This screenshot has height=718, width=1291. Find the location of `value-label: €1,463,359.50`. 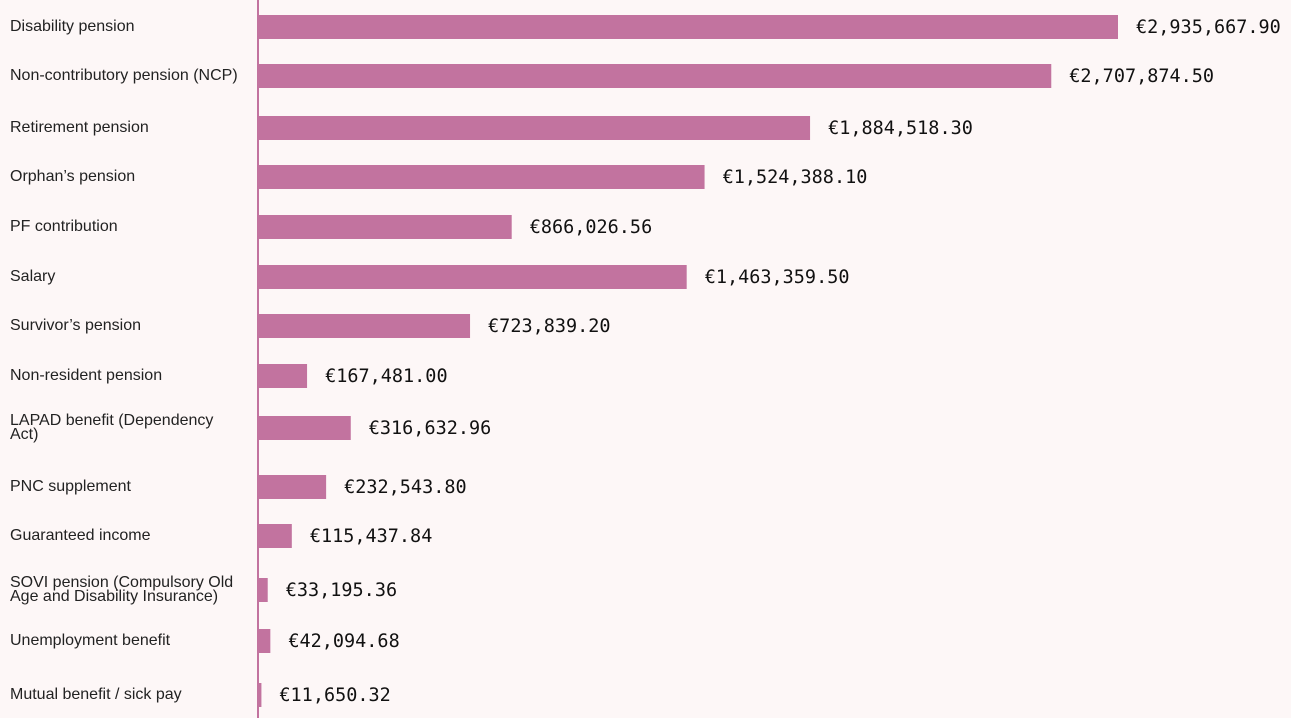

value-label: €1,463,359.50 is located at coordinates (777, 277).